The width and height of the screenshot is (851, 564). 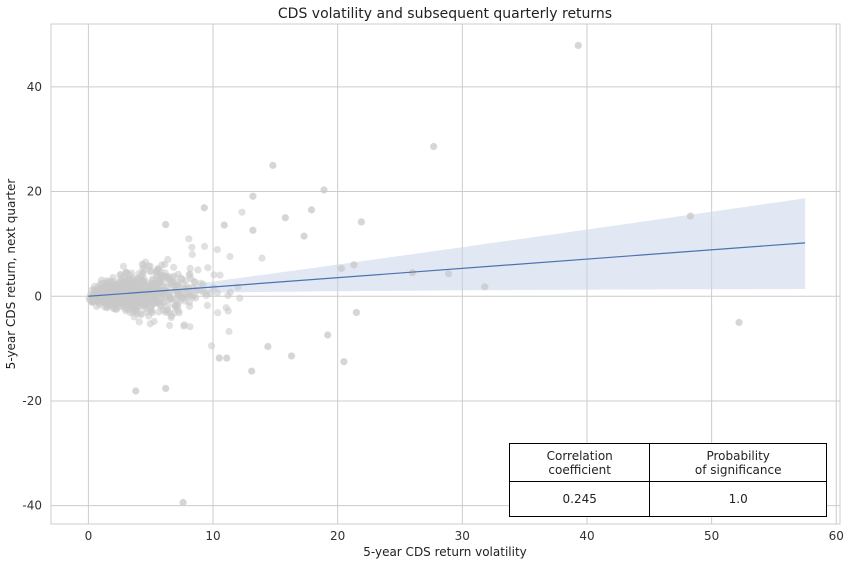 I want to click on x-tick-label: 60, so click(x=836, y=536).